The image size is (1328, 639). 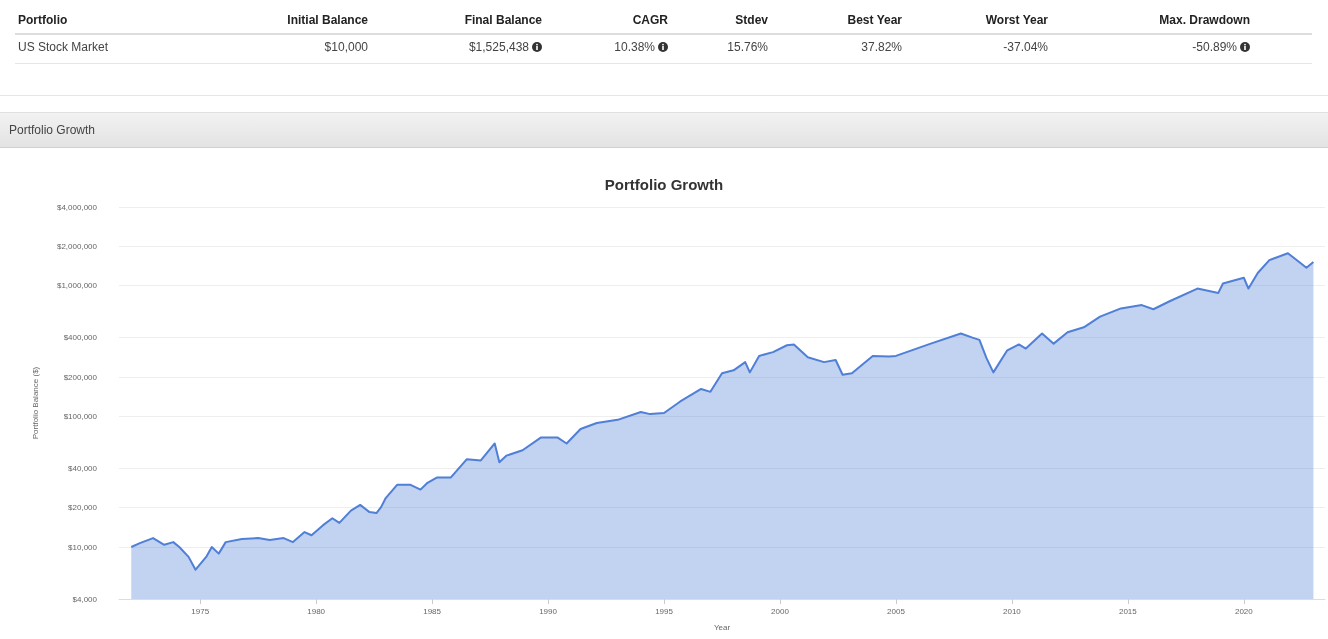 I want to click on y-tick-label: $4,000,000, so click(x=77, y=207).